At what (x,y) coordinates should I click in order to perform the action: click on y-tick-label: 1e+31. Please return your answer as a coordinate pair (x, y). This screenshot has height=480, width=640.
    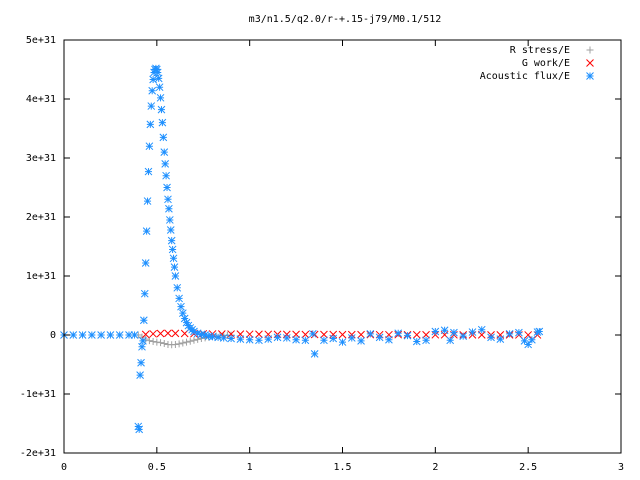
    Looking at the image, I should click on (41, 276).